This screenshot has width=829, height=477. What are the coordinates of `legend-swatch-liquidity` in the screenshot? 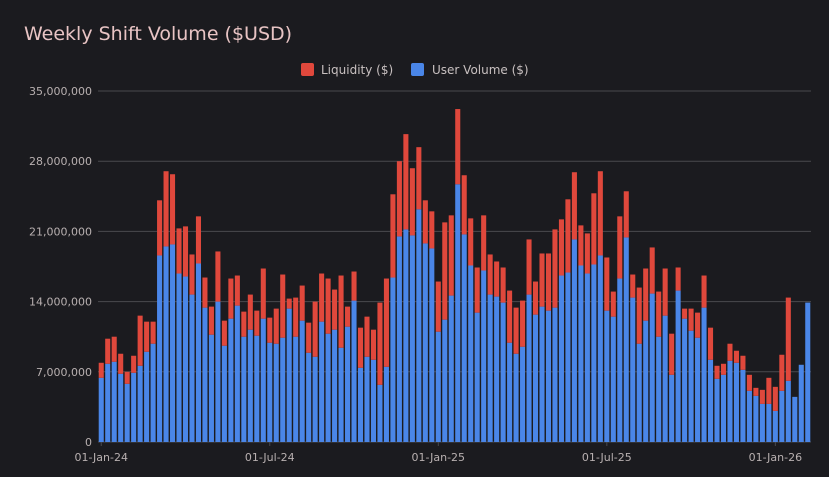 It's located at (307, 69).